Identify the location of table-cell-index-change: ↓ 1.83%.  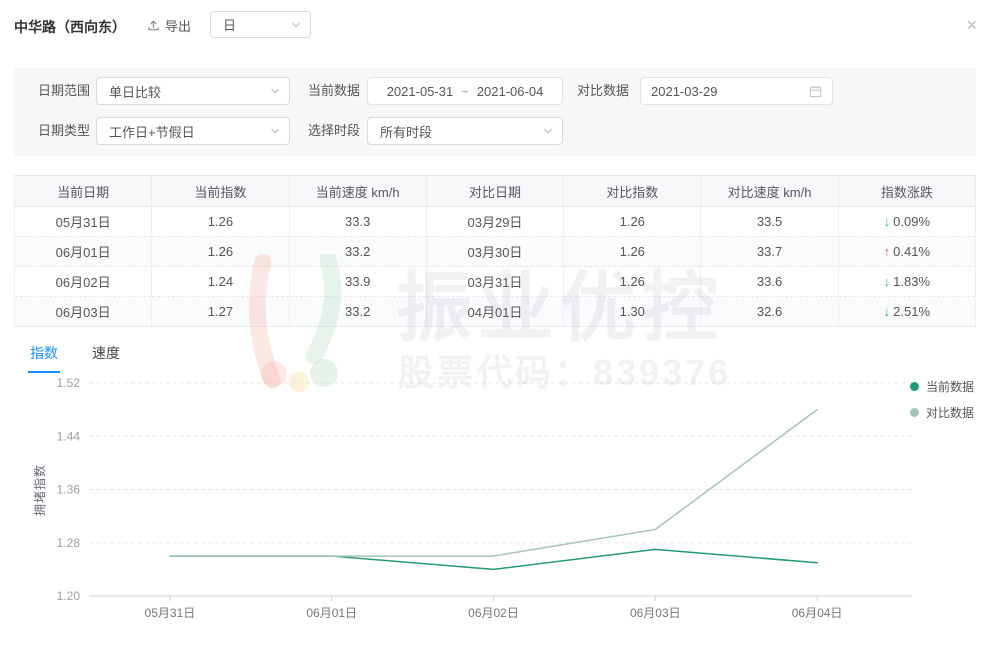
(907, 281).